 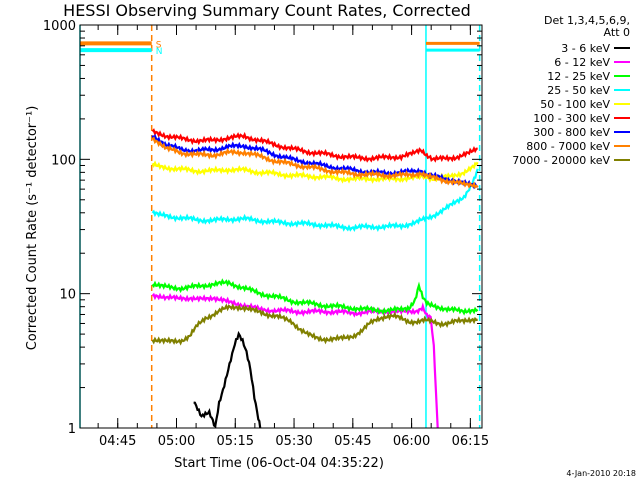 What do you see at coordinates (67, 295) in the screenshot?
I see `y-tick-label: 10` at bounding box center [67, 295].